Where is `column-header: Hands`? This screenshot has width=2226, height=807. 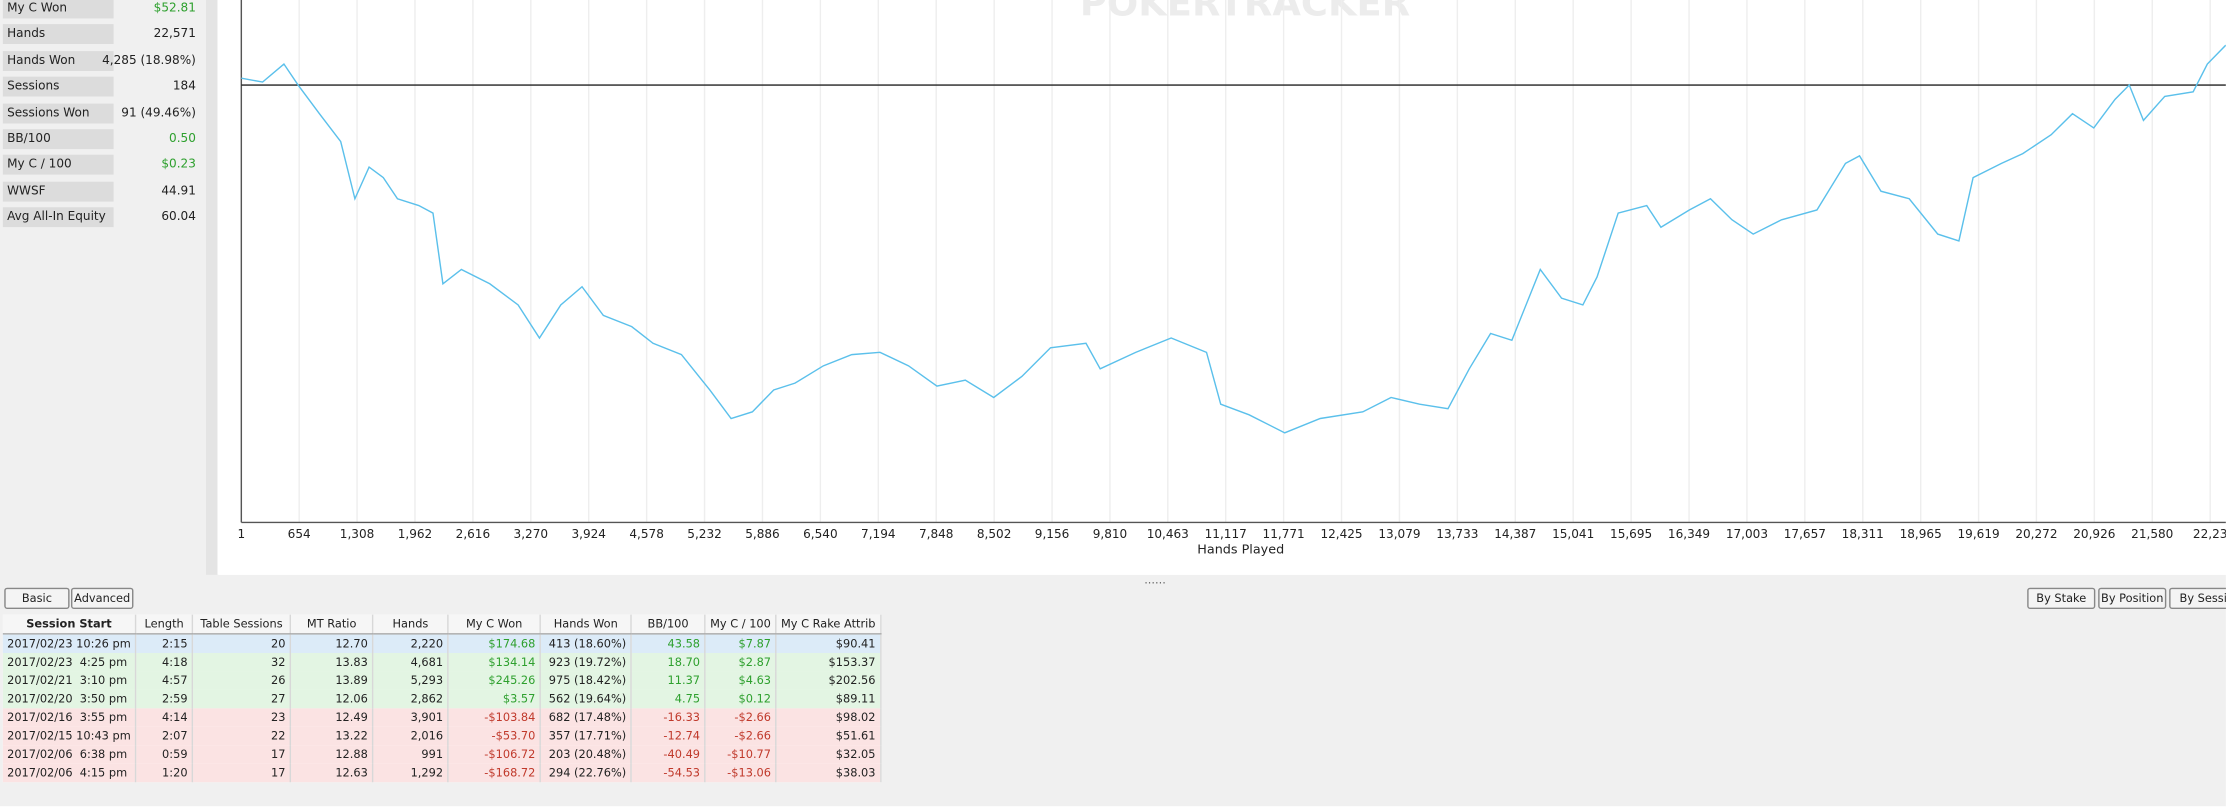 column-header: Hands is located at coordinates (410, 624).